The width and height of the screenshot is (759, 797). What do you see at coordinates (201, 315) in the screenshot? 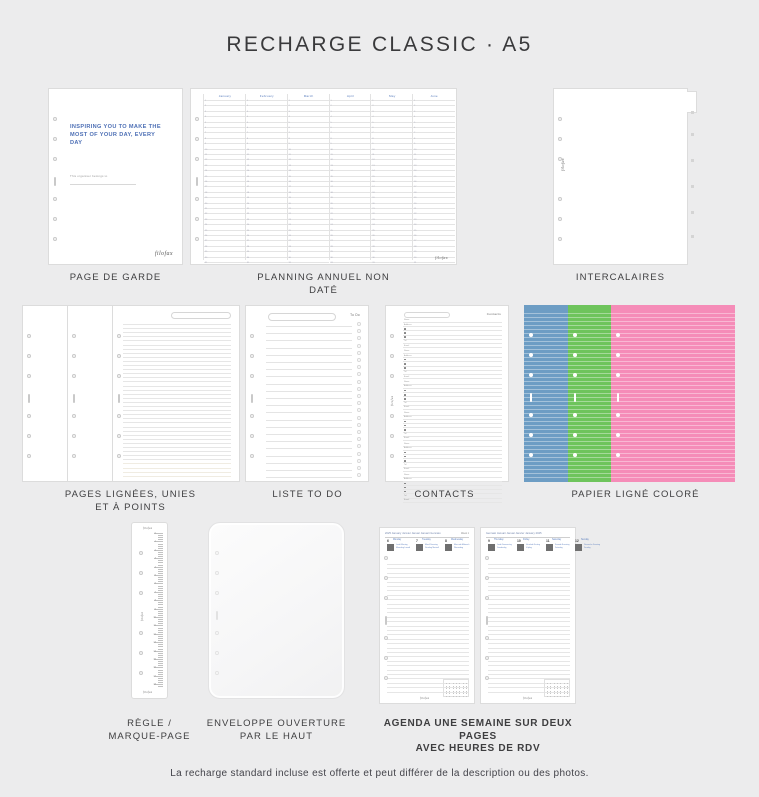
I see `lined-sheet-title-box` at bounding box center [201, 315].